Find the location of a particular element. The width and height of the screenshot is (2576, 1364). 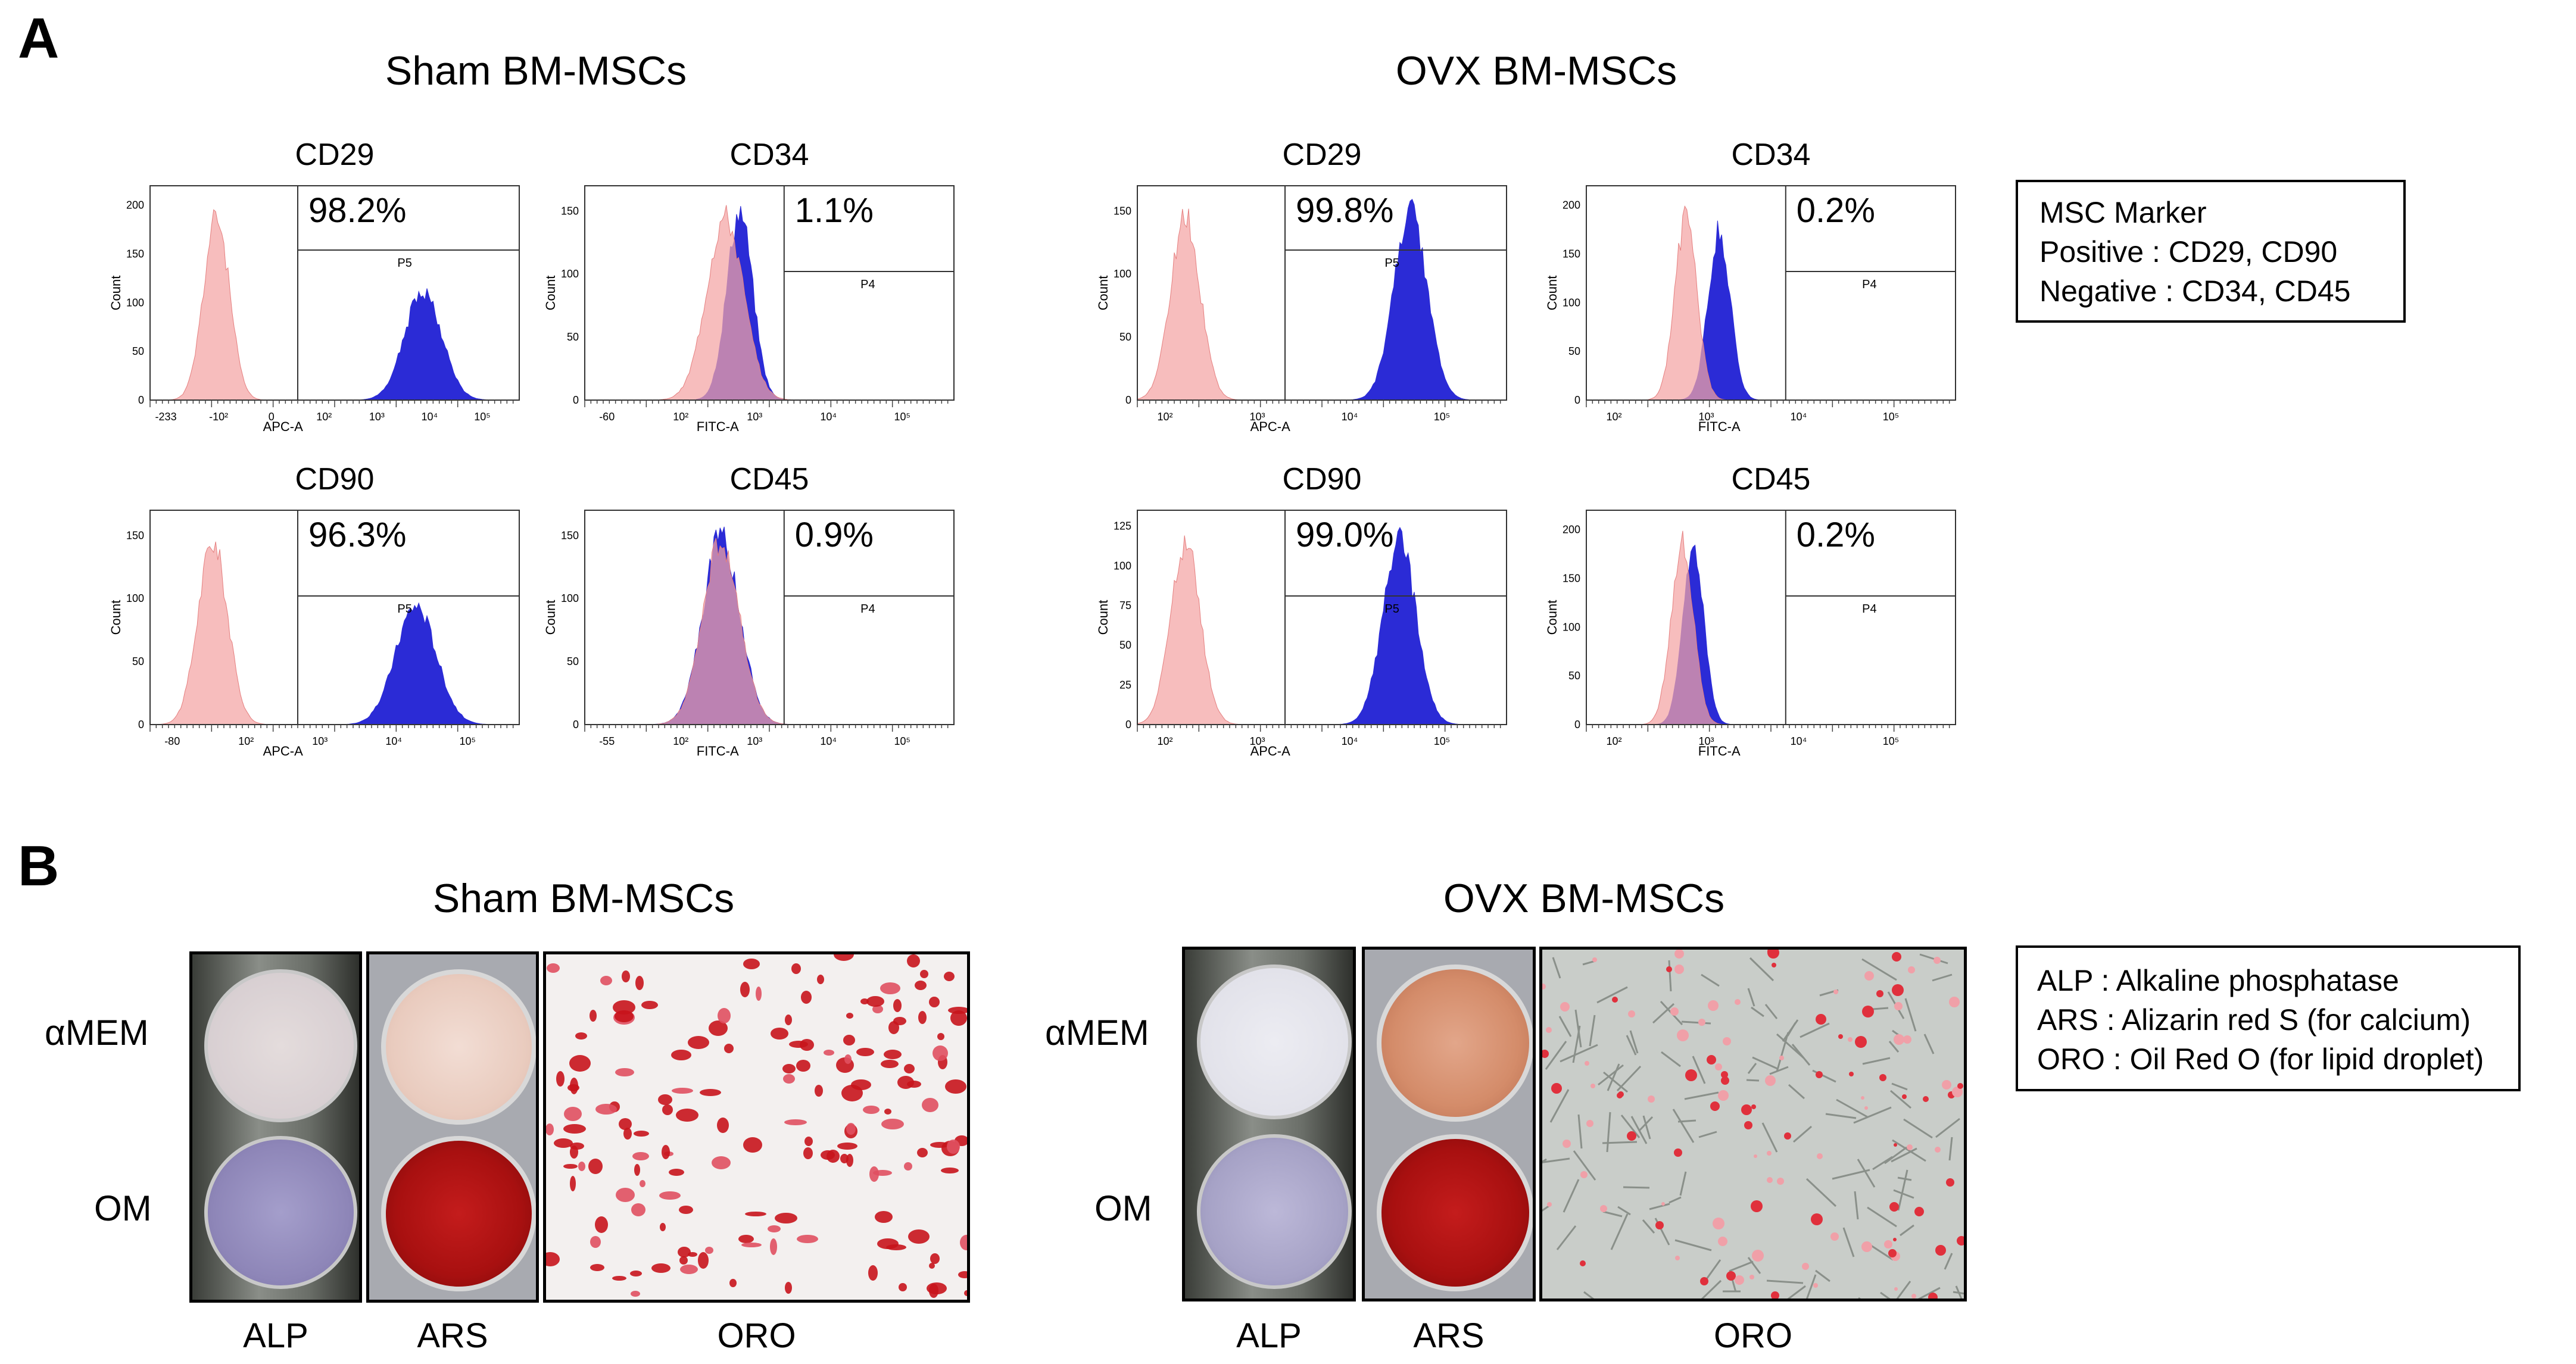

positive-percentage: 96.3% is located at coordinates (358, 535).